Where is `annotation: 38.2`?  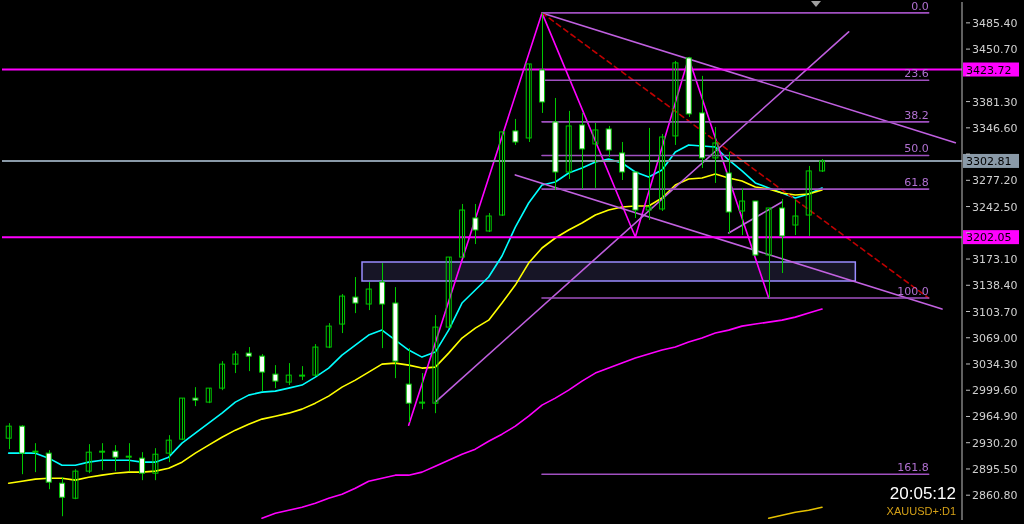
annotation: 38.2 is located at coordinates (916, 115).